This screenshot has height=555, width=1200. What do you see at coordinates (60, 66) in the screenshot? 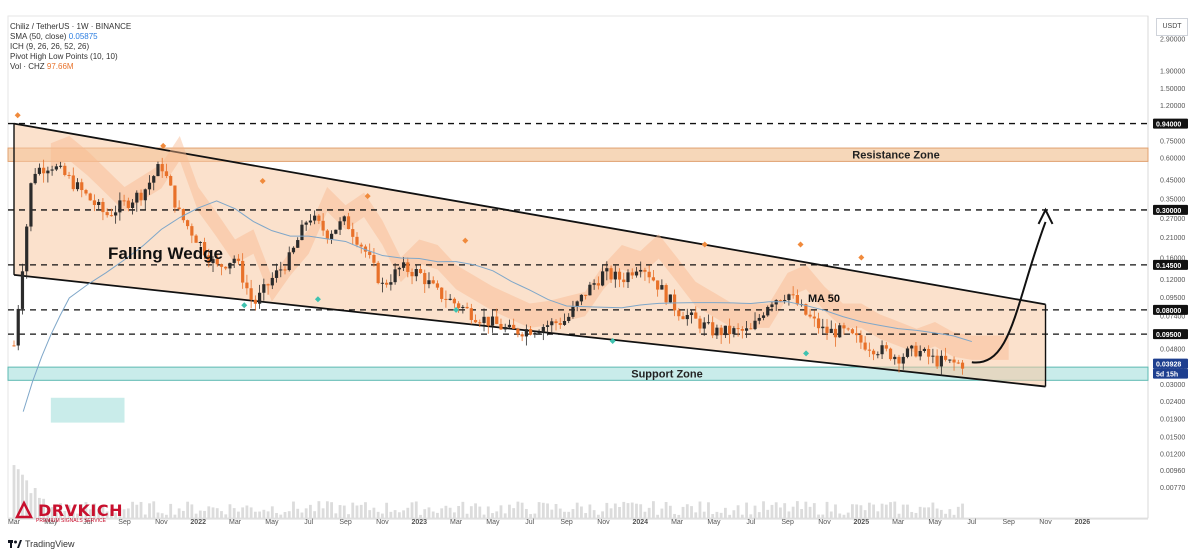
I see `volume-value: 97.66M` at bounding box center [60, 66].